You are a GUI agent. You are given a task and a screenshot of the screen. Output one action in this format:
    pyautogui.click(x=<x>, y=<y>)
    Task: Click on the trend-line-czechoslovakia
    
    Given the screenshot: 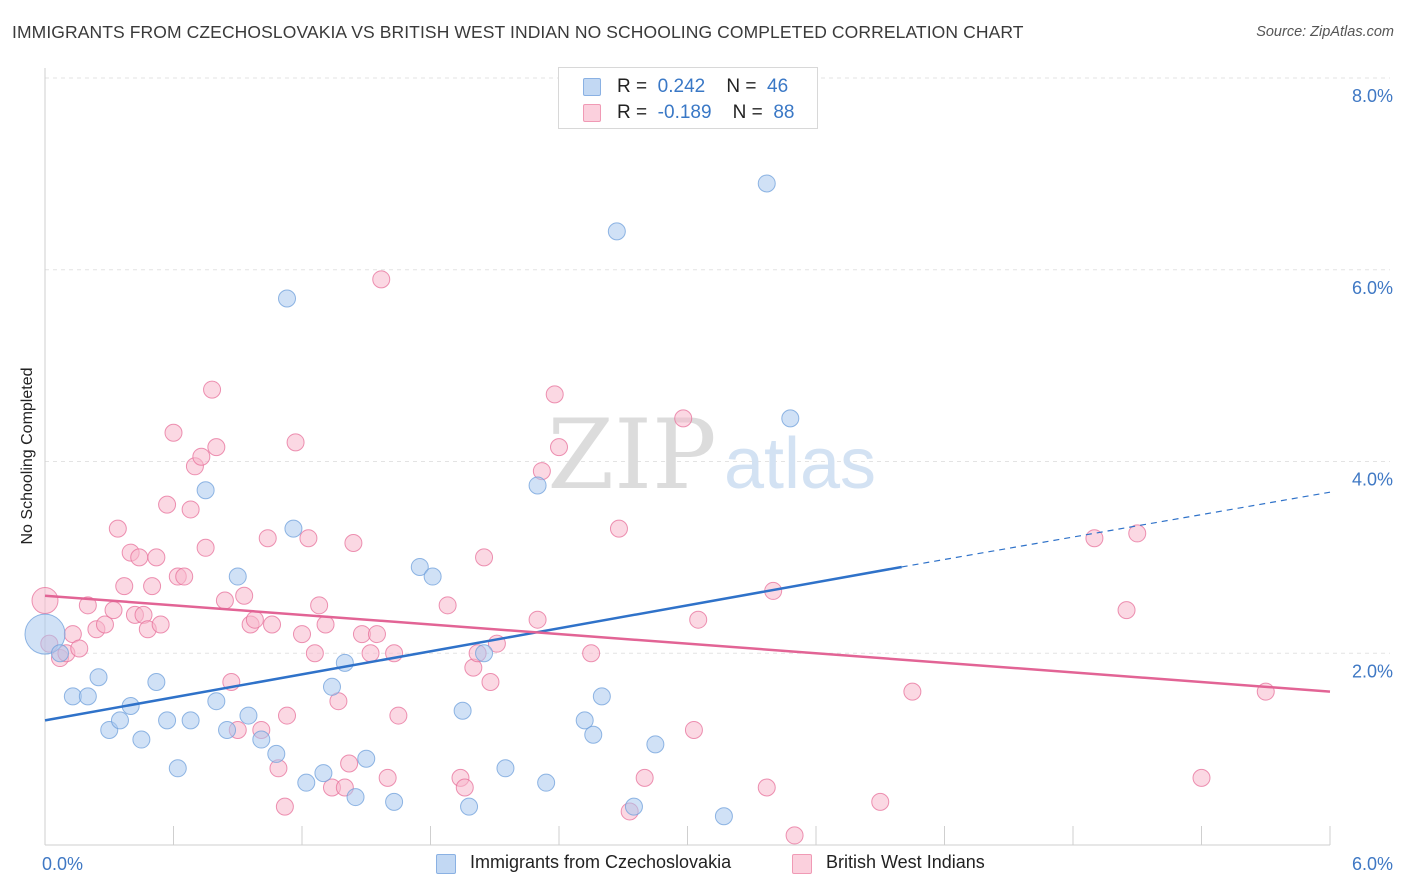 What is the action you would take?
    pyautogui.click(x=473, y=643)
    